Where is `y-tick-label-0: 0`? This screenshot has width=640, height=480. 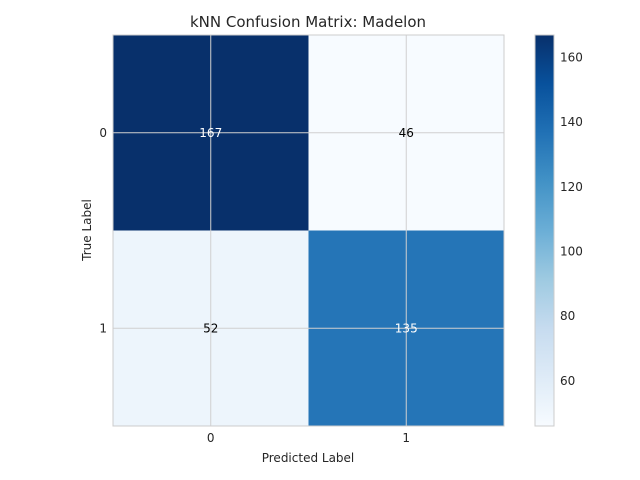 y-tick-label-0: 0 is located at coordinates (103, 133).